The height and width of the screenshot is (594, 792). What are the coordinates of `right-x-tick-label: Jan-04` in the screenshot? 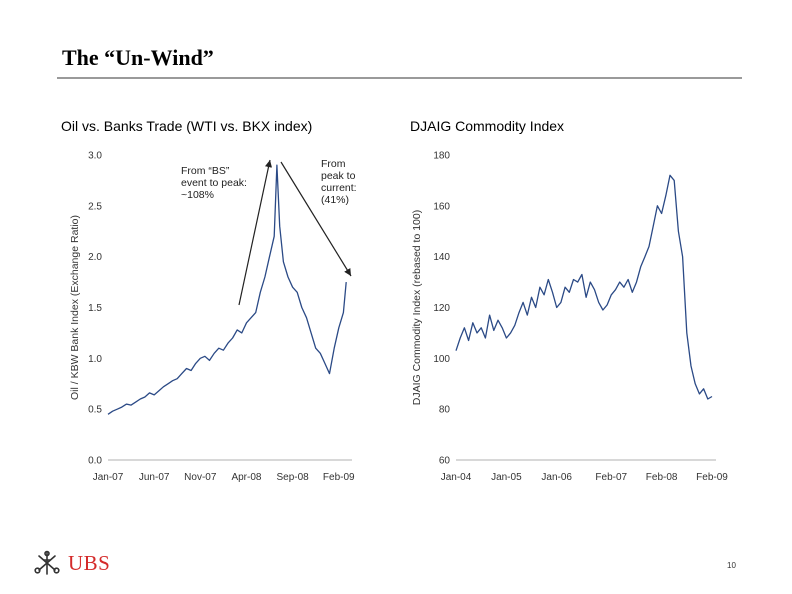 It's located at (456, 477).